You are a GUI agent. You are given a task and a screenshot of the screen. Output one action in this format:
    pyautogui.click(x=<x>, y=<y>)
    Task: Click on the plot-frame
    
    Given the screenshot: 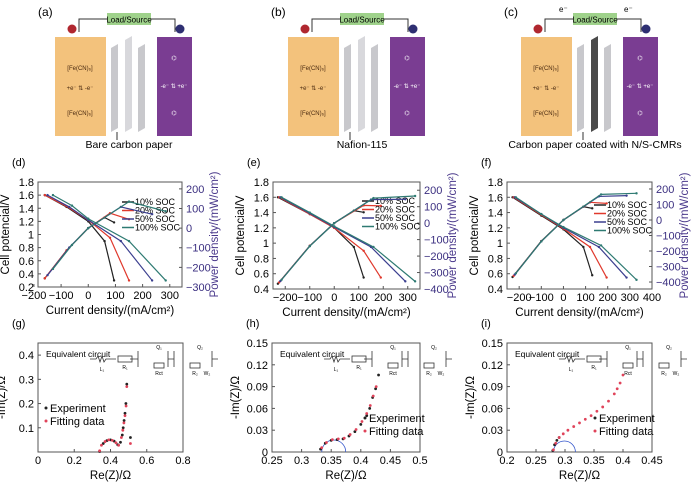 What is the action you would take?
    pyautogui.click(x=346, y=235)
    